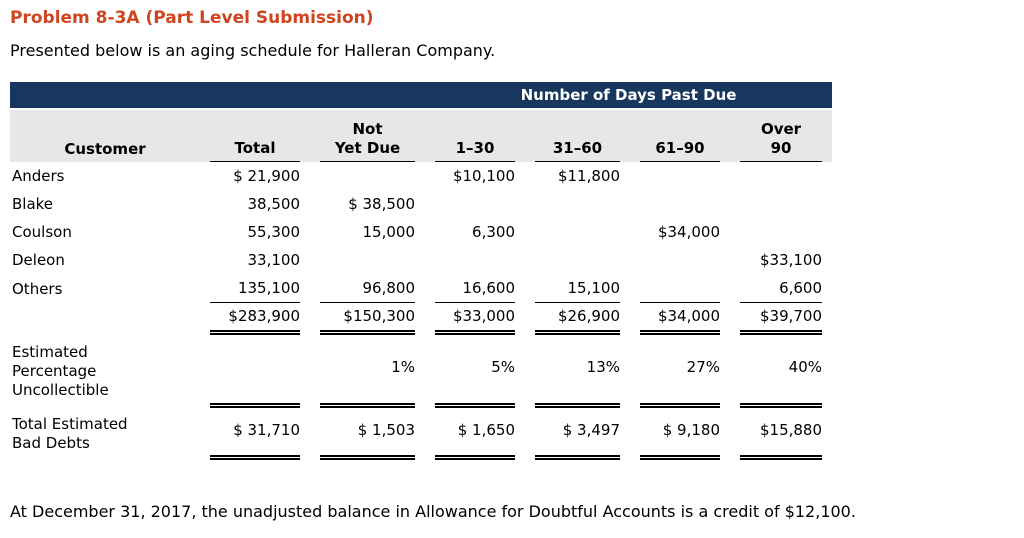 The height and width of the screenshot is (538, 1024). Describe the element at coordinates (781, 260) in the screenshot. I see `cell-over-90: $33,100` at that location.